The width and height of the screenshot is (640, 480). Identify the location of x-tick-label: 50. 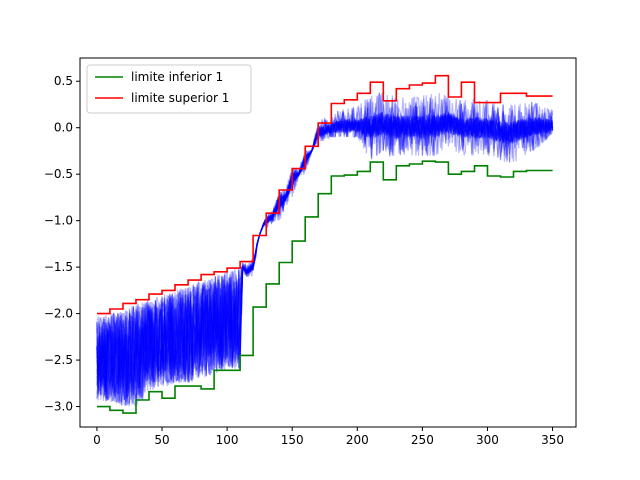
(161, 440).